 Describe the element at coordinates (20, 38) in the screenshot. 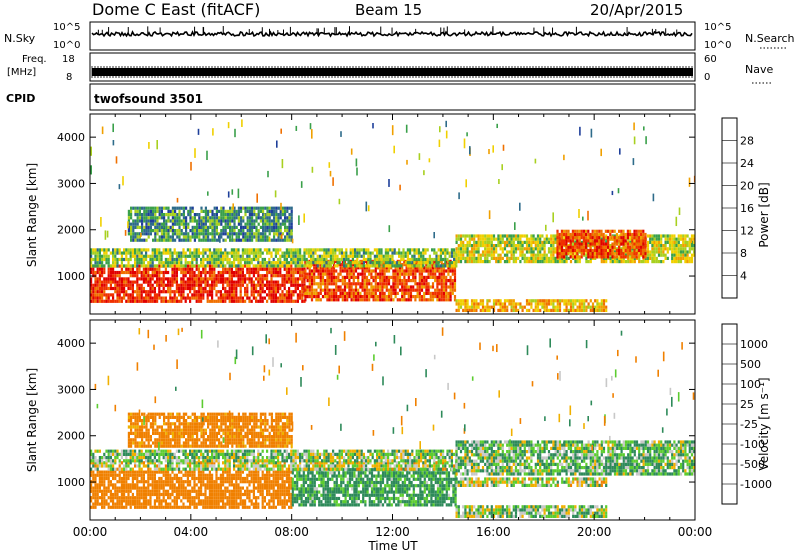

I see `nsky-label: N.Sky` at that location.